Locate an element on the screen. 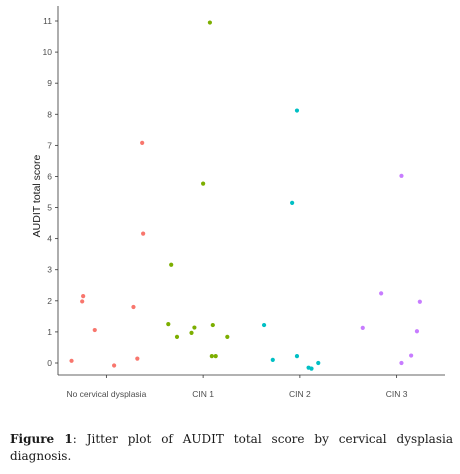 This screenshot has width=460, height=474. y-axis: 0 1 2 3 4 5 6 7 8 9 10 11 is located at coordinates (51, 190).